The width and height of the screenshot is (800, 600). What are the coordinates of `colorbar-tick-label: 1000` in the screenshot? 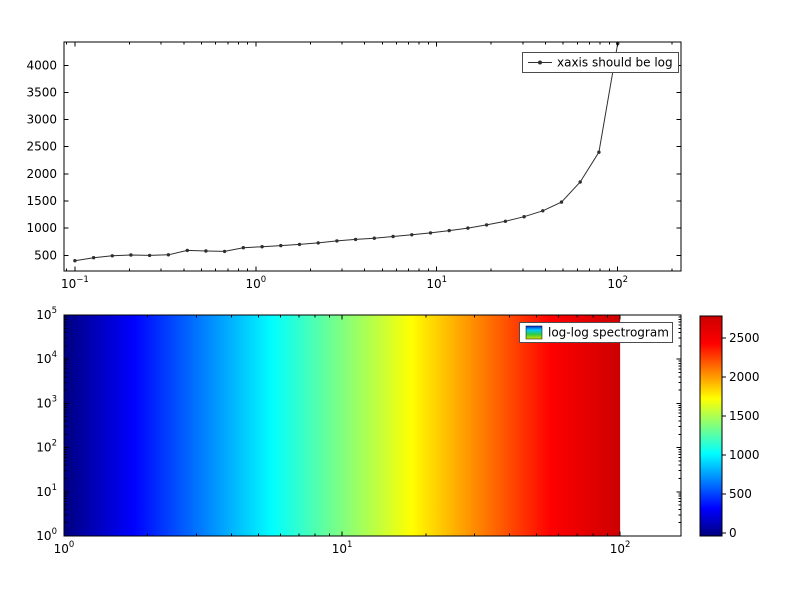 It's located at (744, 455).